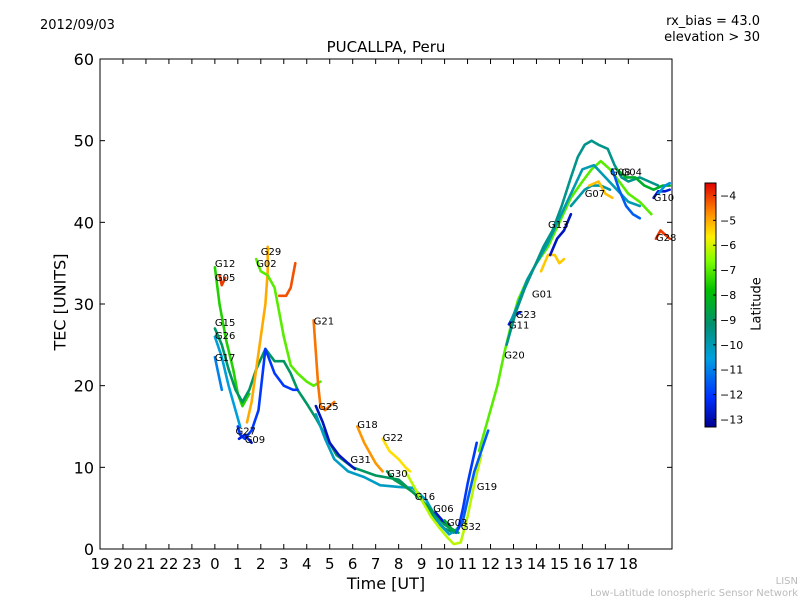 The image size is (800, 600). What do you see at coordinates (84, 467) in the screenshot?
I see `y-tick-label: 10` at bounding box center [84, 467].